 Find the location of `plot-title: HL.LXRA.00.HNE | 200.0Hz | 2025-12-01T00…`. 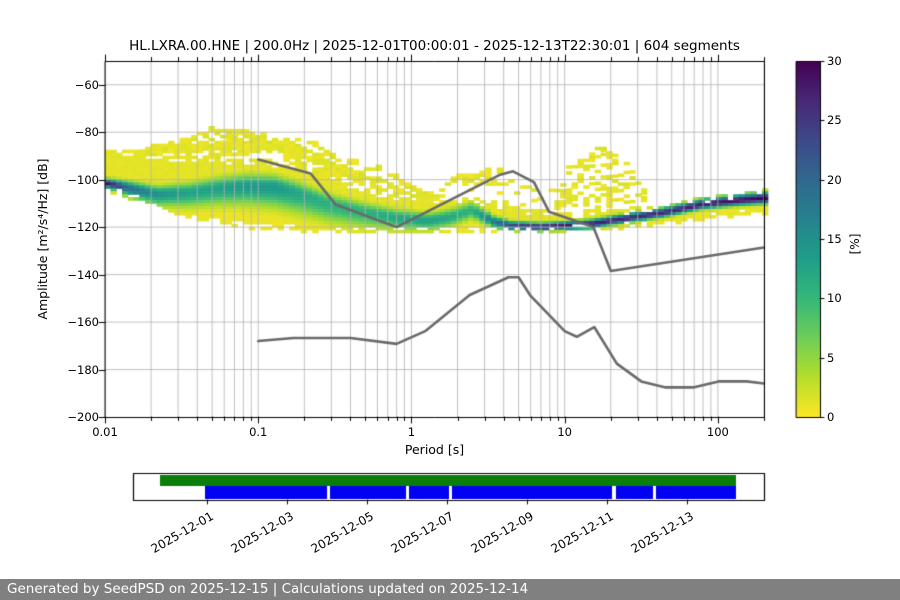

plot-title: HL.LXRA.00.HNE | 200.0Hz | 2025-12-01T00… is located at coordinates (434, 46).